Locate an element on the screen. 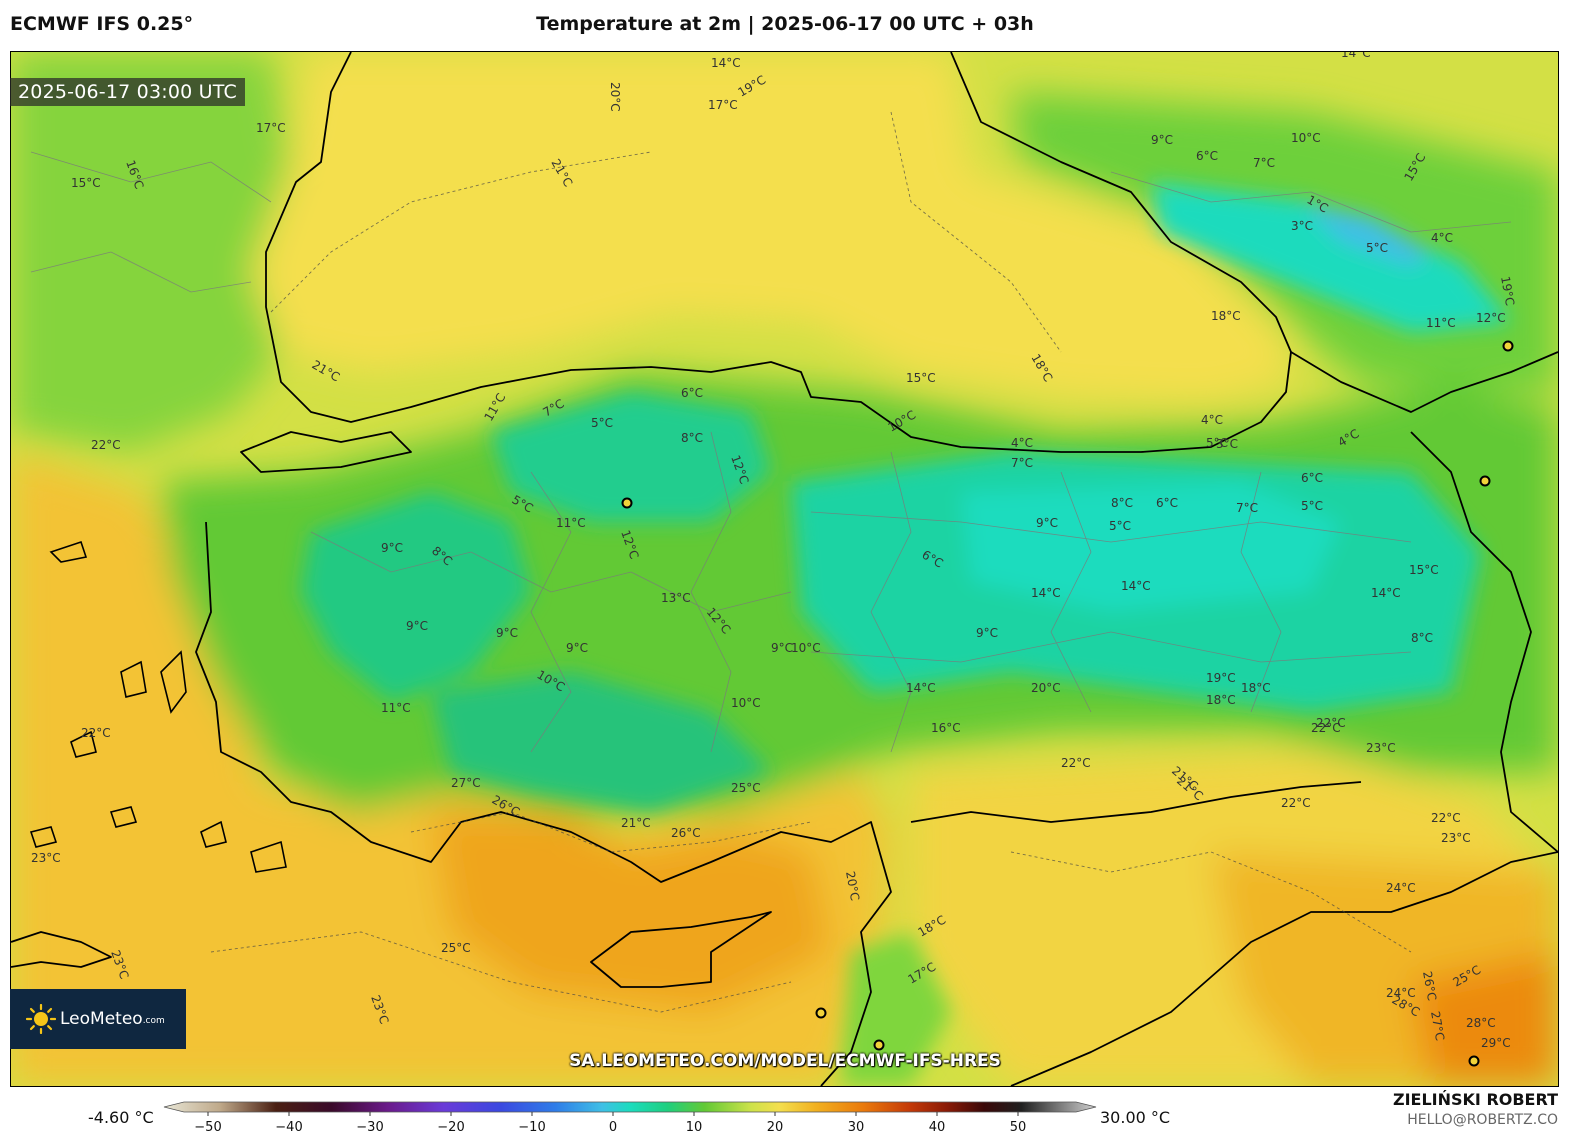  syria-border is located at coordinates (1136, 802).